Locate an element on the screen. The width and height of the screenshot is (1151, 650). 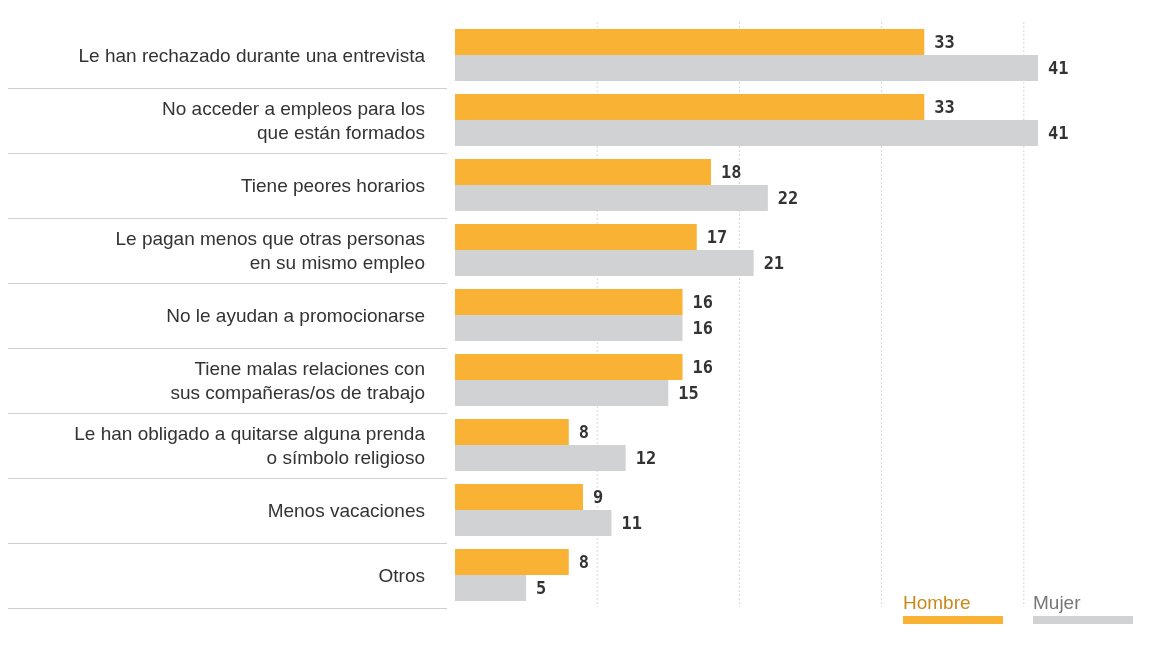
data-label: 11 is located at coordinates (631, 523).